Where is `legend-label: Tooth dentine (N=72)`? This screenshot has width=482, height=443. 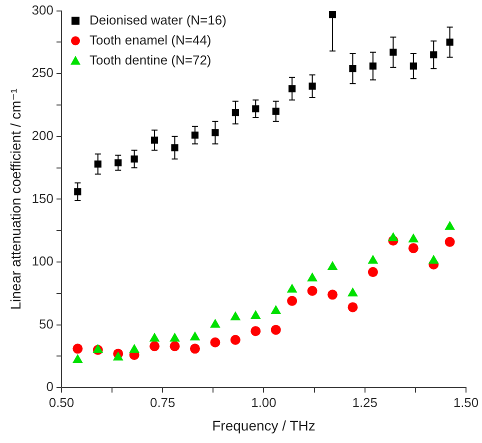
legend-label: Tooth dentine (N=72) is located at coordinates (150, 60).